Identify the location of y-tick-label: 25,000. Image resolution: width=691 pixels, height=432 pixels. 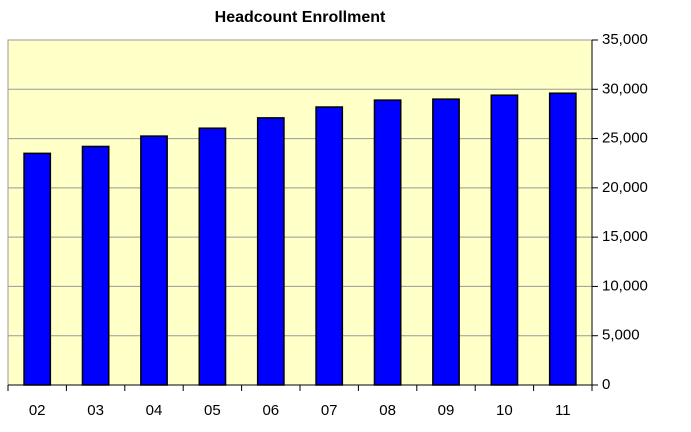
(625, 138).